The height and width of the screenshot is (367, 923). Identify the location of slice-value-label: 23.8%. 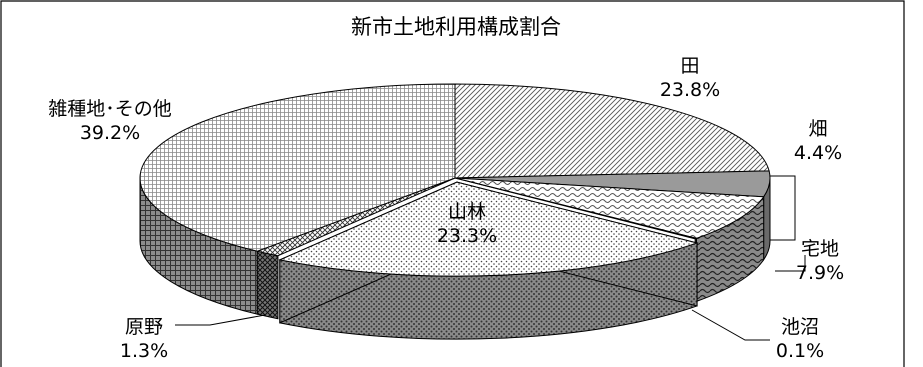
(690, 90).